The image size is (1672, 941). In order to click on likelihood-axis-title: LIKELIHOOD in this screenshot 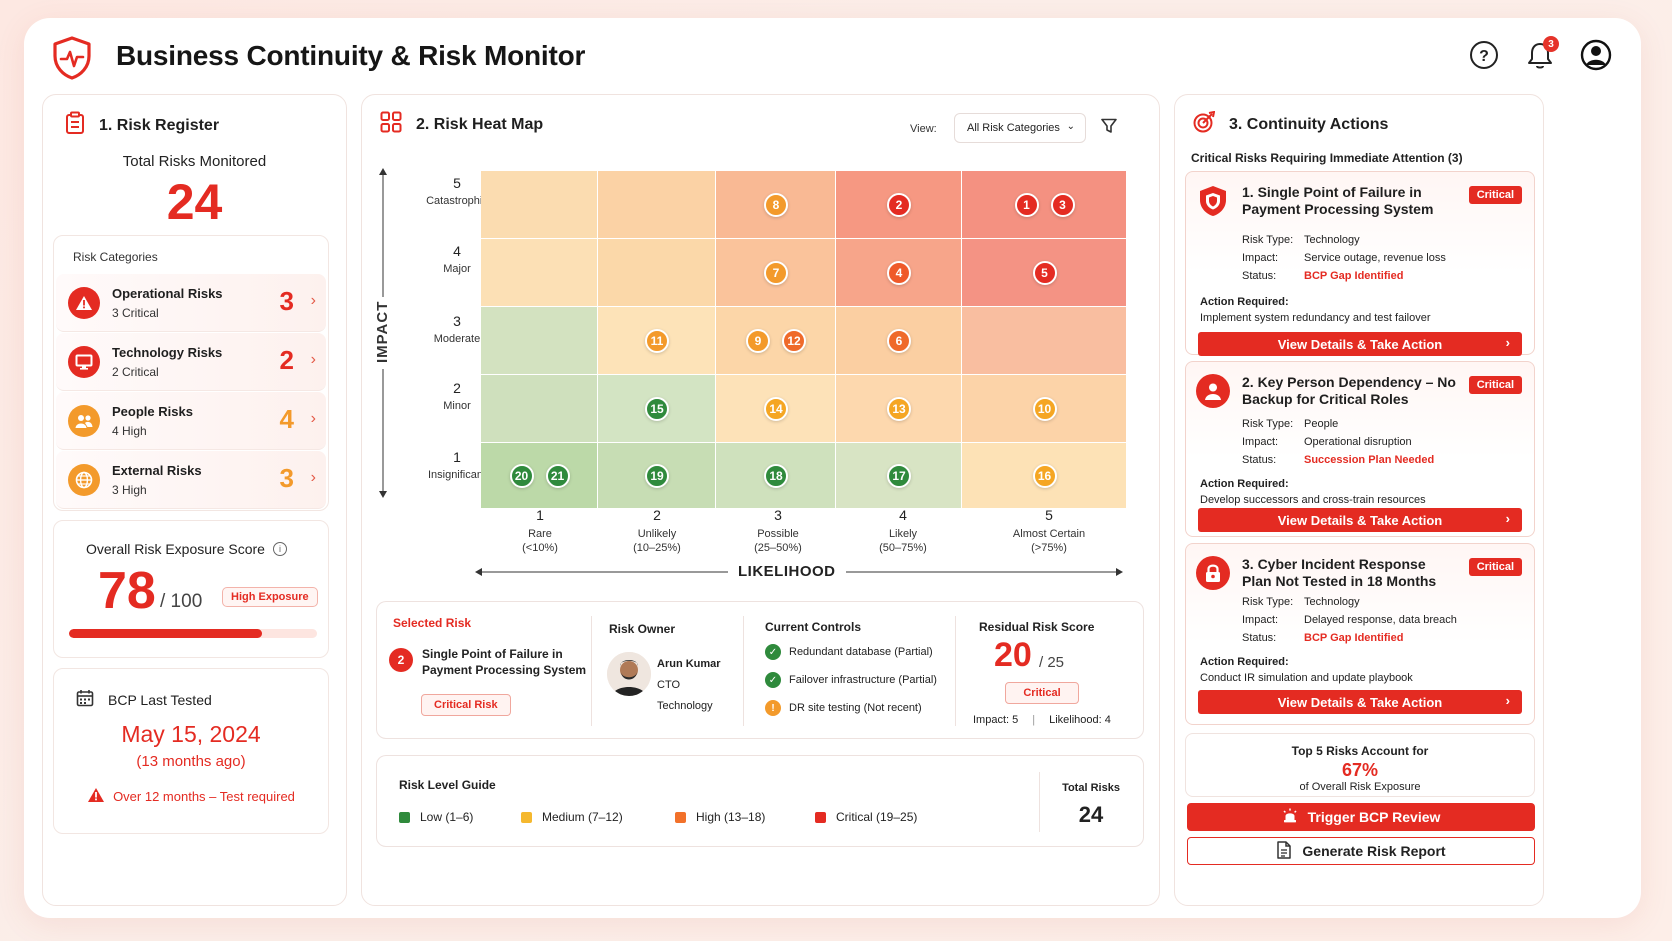, I will do `click(787, 571)`.